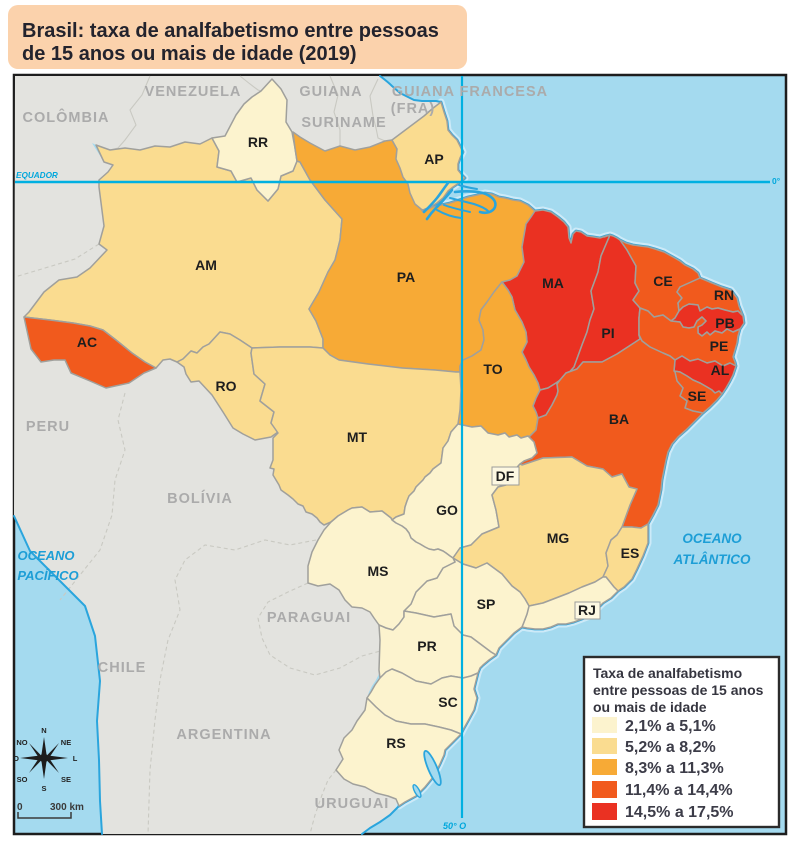 Image resolution: width=798 pixels, height=842 pixels. What do you see at coordinates (357, 437) in the screenshot?
I see `svg-text: MT` at bounding box center [357, 437].